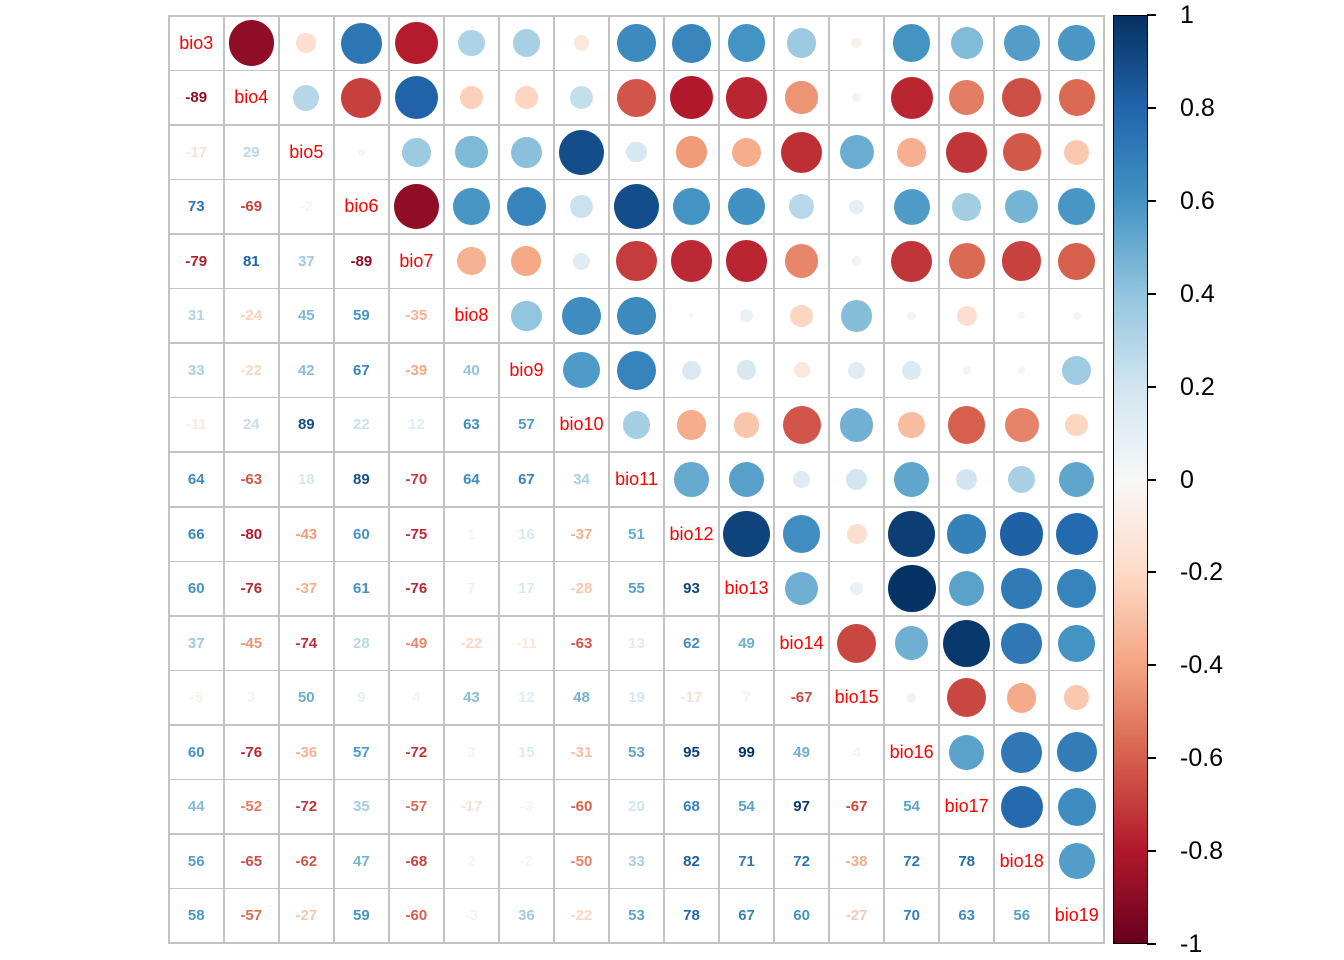  Describe the element at coordinates (1187, 15) in the screenshot. I see `colorbar-tick-label-1: 1` at that location.